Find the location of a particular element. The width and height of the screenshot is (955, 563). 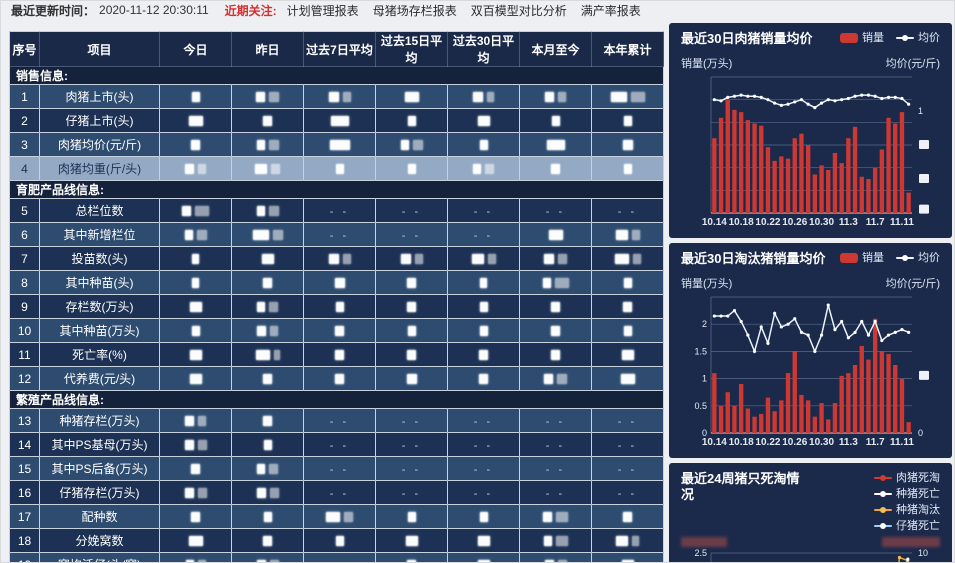

row-number: 5 is located at coordinates (24, 210).